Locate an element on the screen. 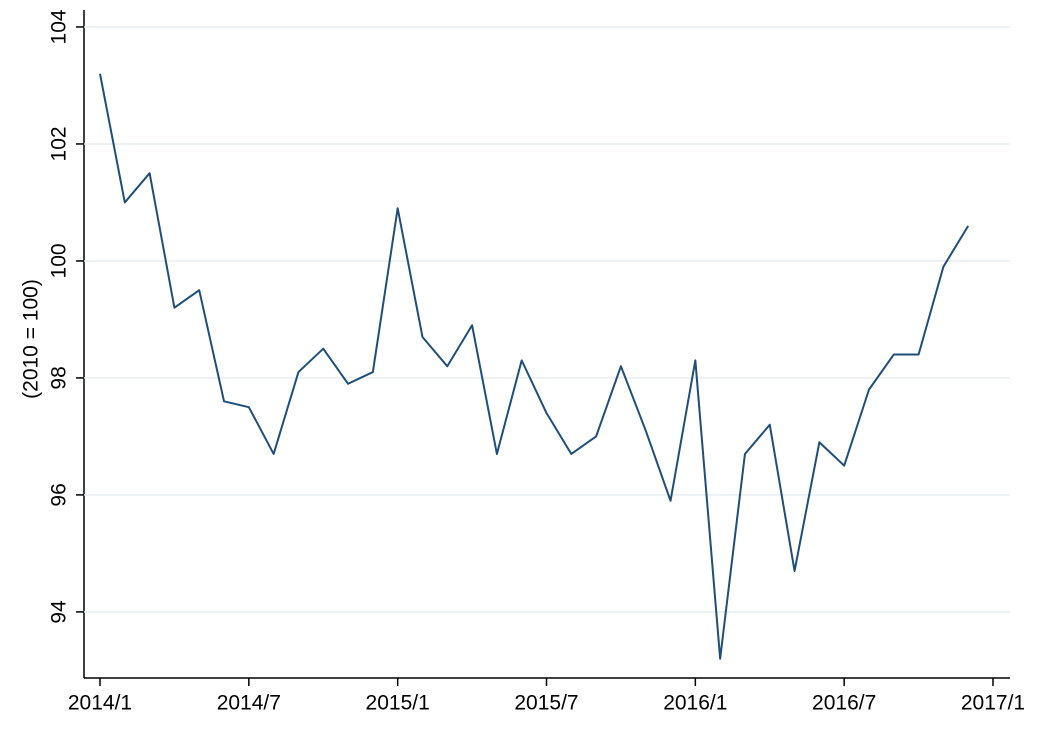 This screenshot has height=729, width=1037. y-tick-label: 98 is located at coordinates (59, 377).